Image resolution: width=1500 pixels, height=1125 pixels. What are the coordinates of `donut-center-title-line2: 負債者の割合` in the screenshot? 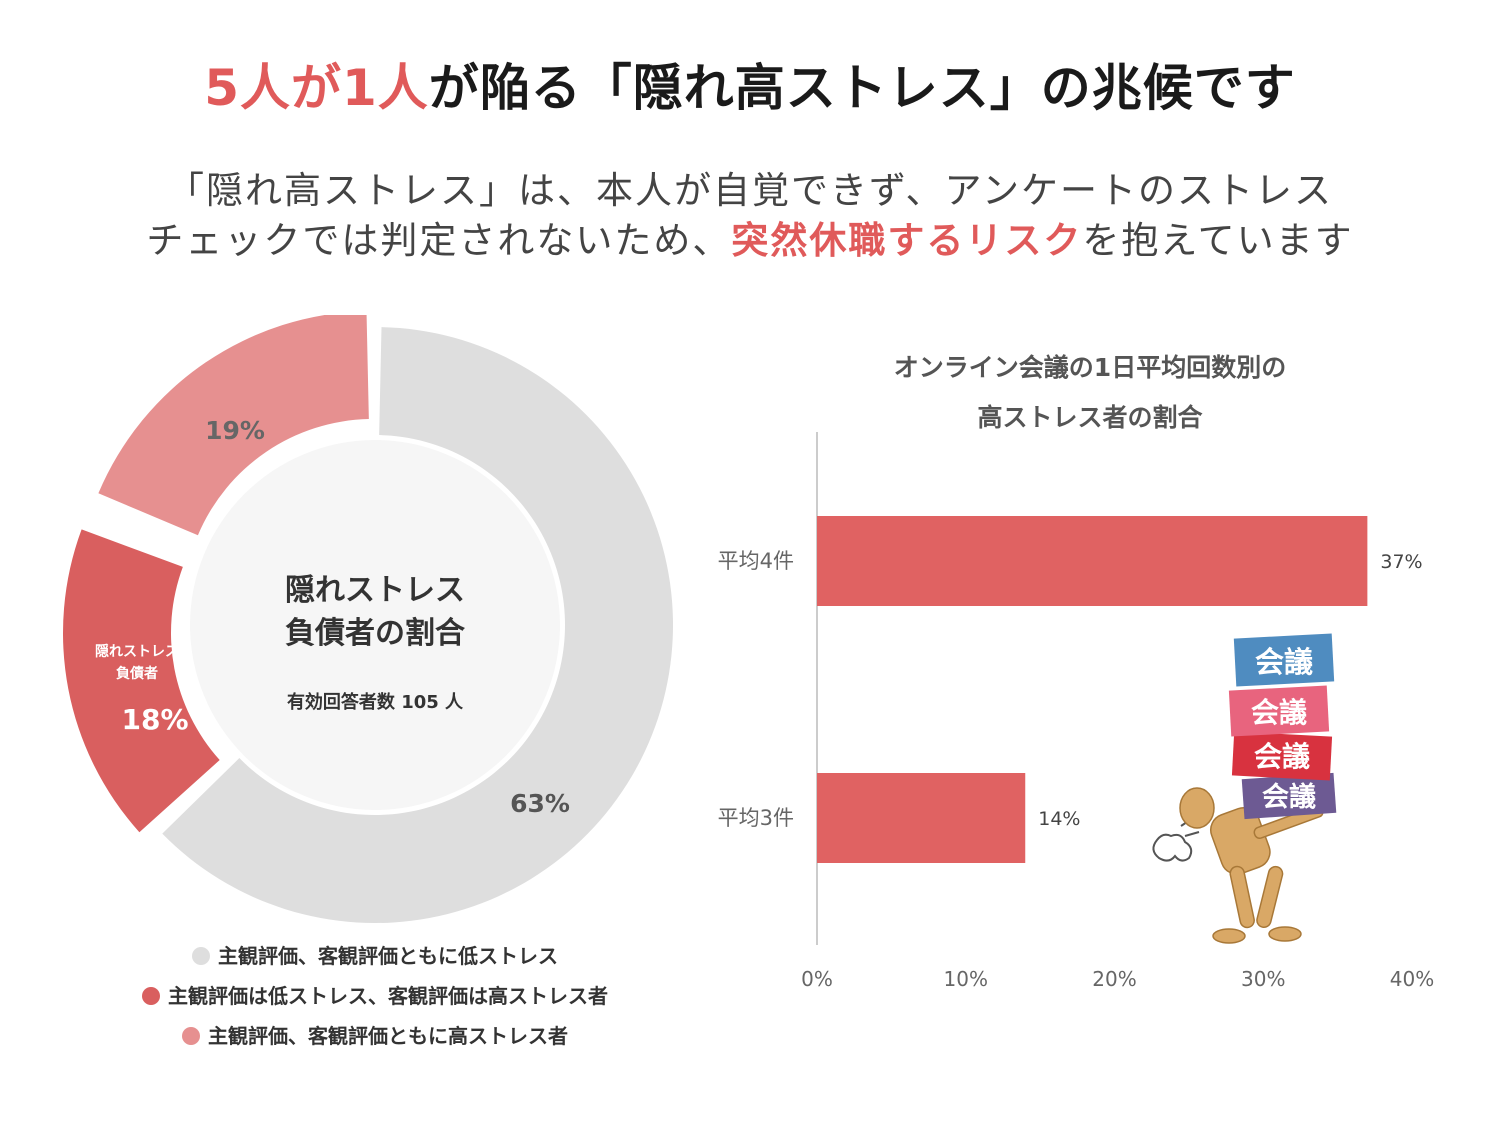 It's located at (375, 633).